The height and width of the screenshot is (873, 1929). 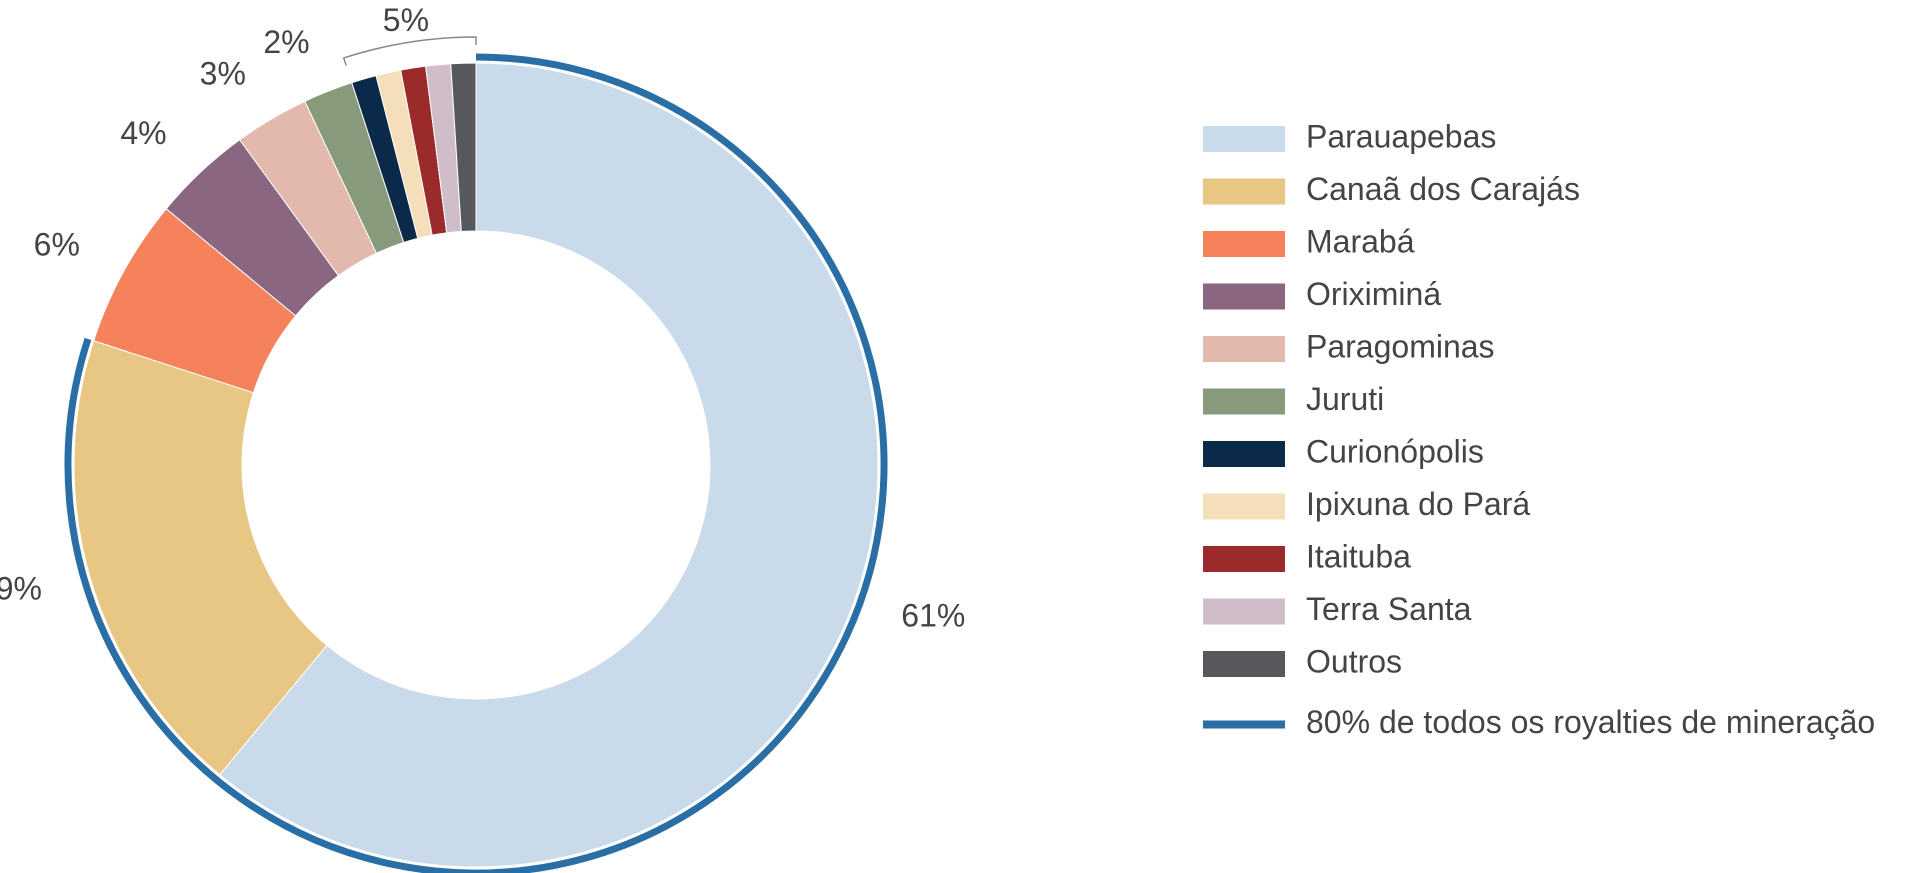 I want to click on legend-label: Marabá, so click(x=1360, y=241).